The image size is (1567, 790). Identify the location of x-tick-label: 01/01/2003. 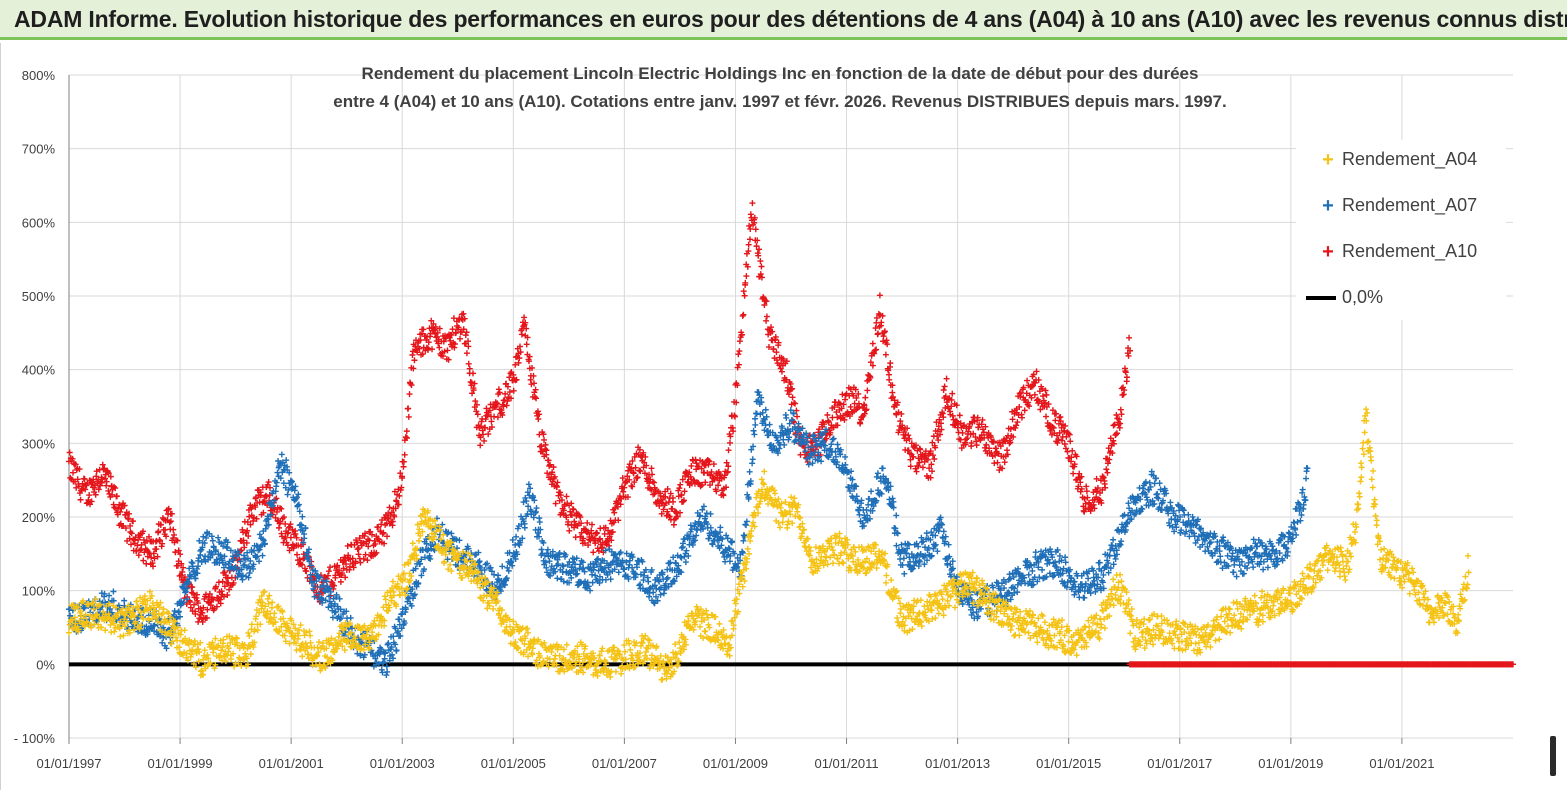
(402, 763).